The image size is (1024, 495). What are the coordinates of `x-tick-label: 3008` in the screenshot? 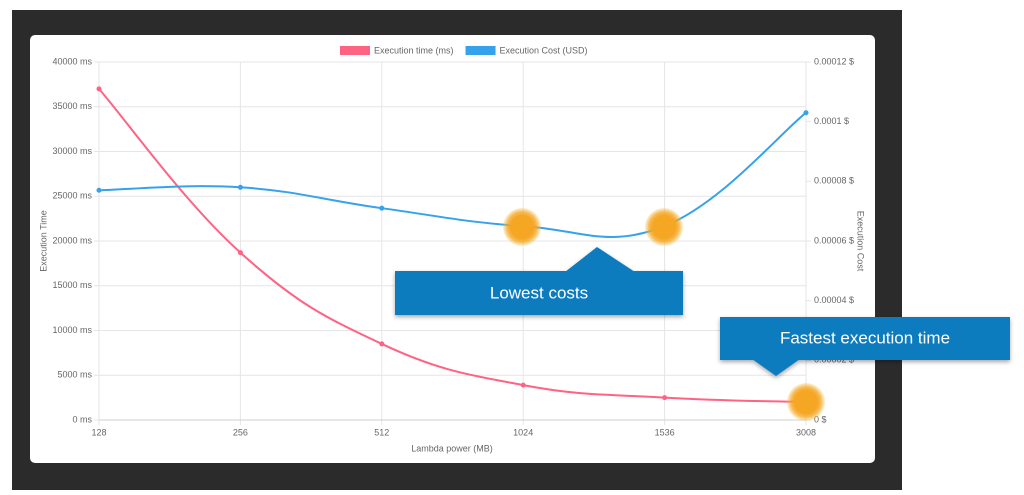 It's located at (806, 432).